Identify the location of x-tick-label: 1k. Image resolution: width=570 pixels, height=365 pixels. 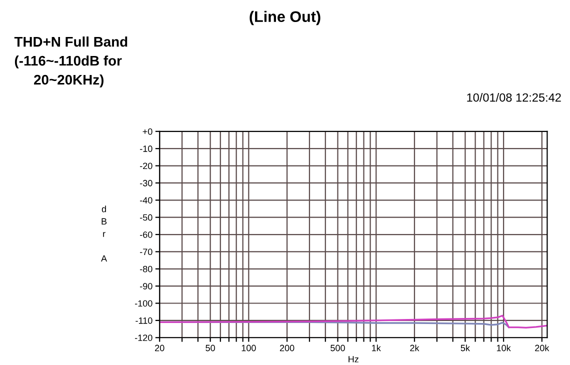
(376, 348).